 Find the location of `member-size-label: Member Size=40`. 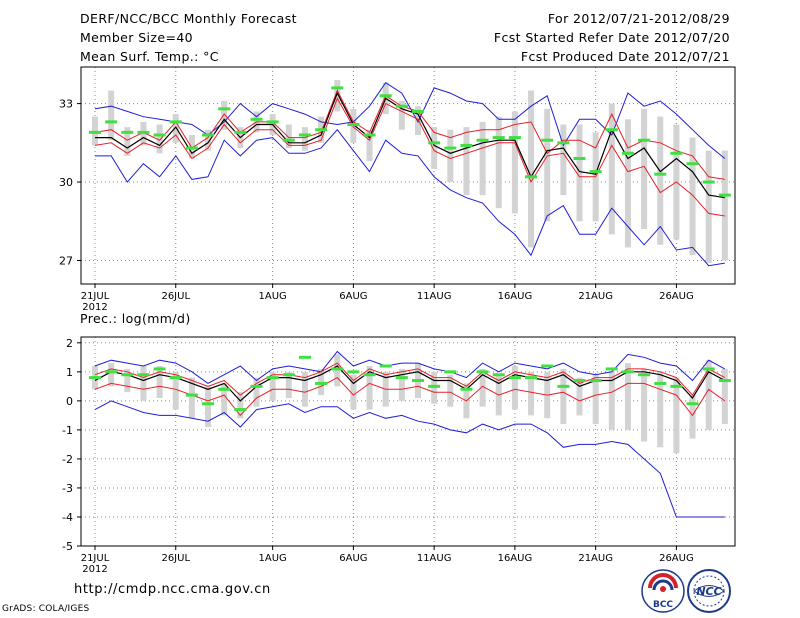

member-size-label: Member Size=40 is located at coordinates (137, 37).